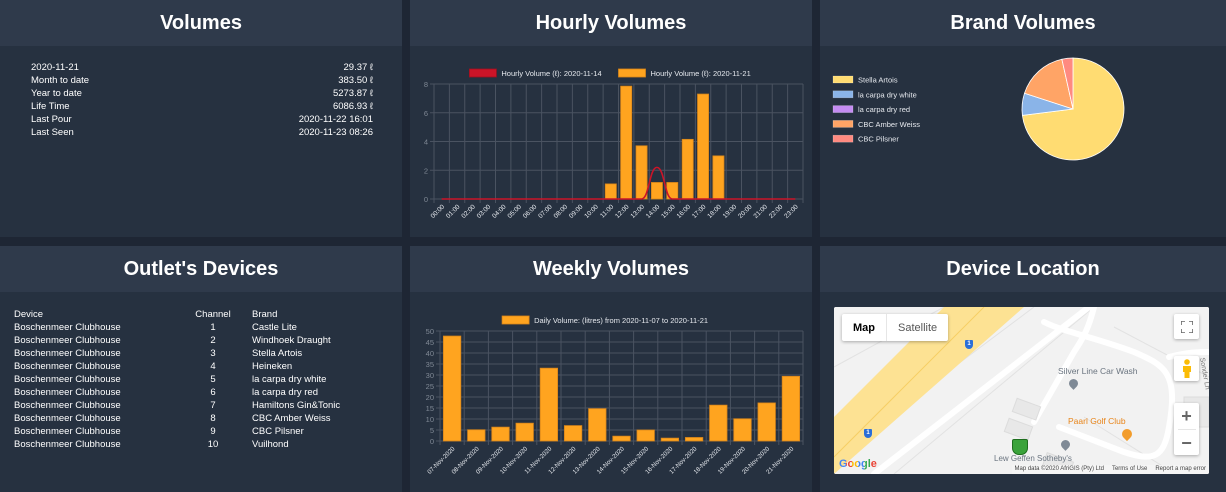 The height and width of the screenshot is (492, 1226). What do you see at coordinates (202, 119) in the screenshot?
I see `volume-row: Last Pour 2020-11-22 16:01` at bounding box center [202, 119].